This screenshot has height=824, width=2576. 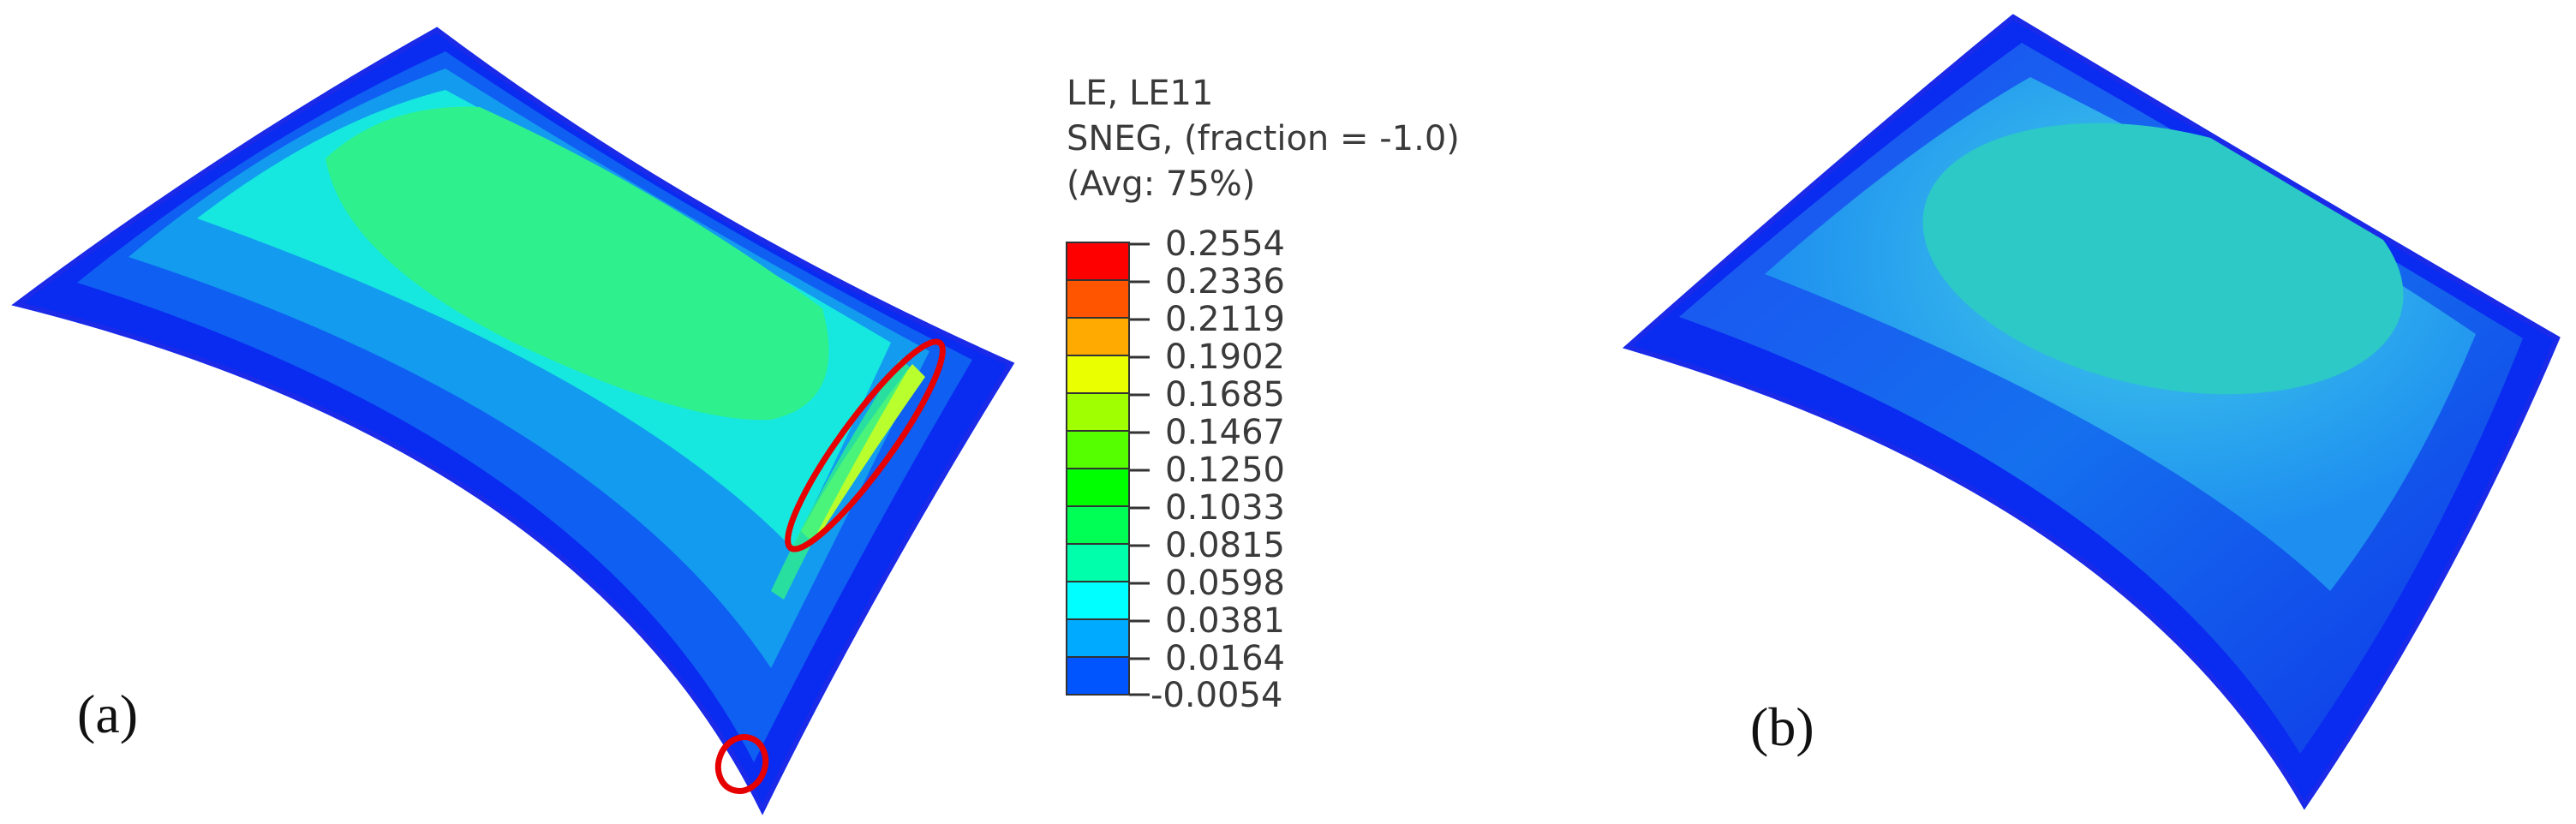 What do you see at coordinates (741, 764) in the screenshot?
I see `panel-a-highlight-circle` at bounding box center [741, 764].